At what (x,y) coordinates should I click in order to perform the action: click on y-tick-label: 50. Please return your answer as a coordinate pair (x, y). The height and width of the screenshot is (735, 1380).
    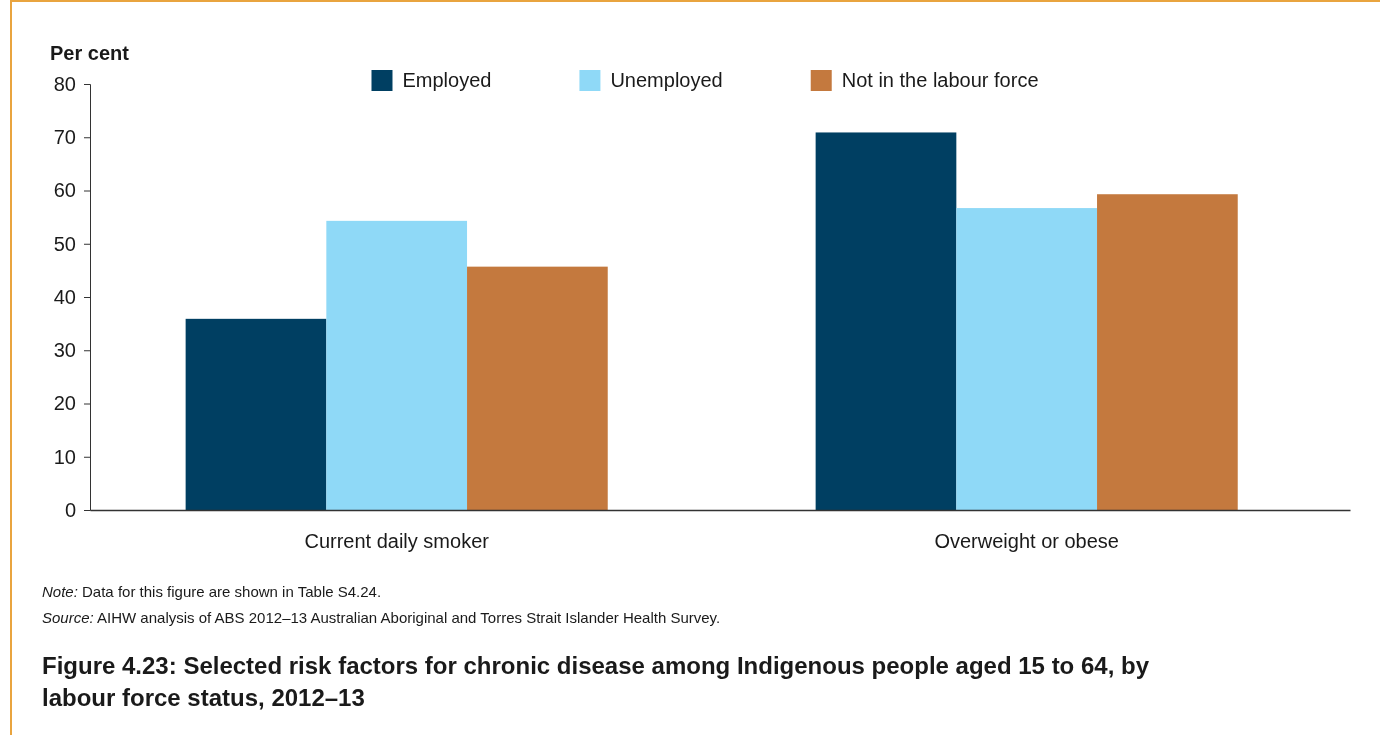
    Looking at the image, I should click on (64, 243).